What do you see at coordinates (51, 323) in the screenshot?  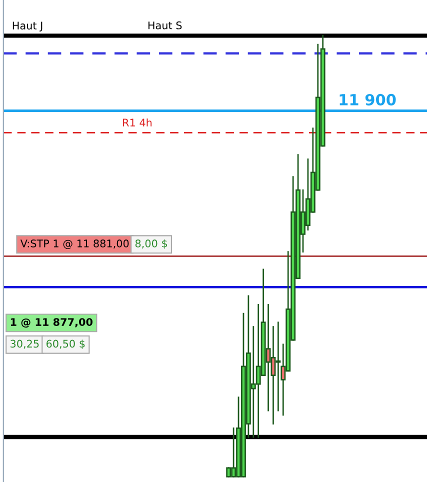 I see `text: 1 @ 11 877,00` at bounding box center [51, 323].